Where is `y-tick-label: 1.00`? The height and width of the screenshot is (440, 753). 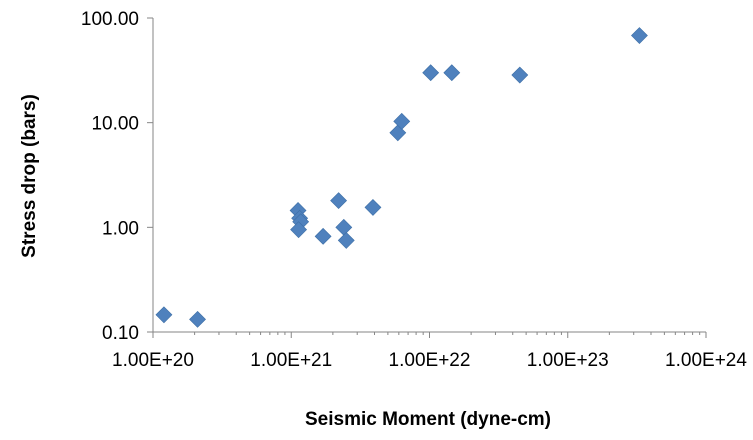 y-tick-label: 1.00 is located at coordinates (120, 228).